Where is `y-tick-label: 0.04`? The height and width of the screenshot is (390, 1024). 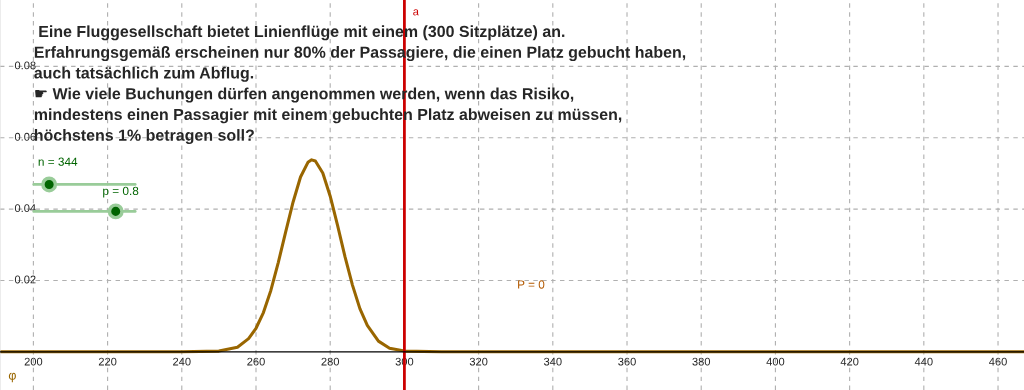
y-tick-label: 0.04 is located at coordinates (25, 208).